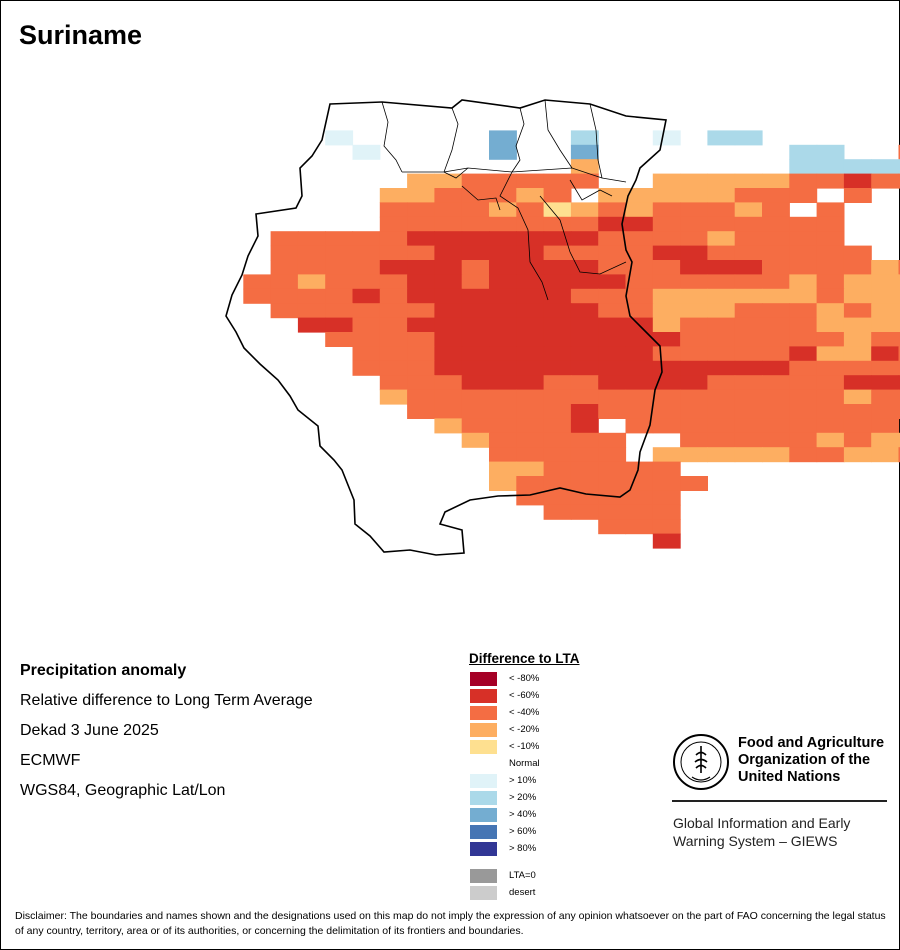 This screenshot has width=900, height=950. What do you see at coordinates (524, 678) in the screenshot?
I see `legend-label: < -80%` at bounding box center [524, 678].